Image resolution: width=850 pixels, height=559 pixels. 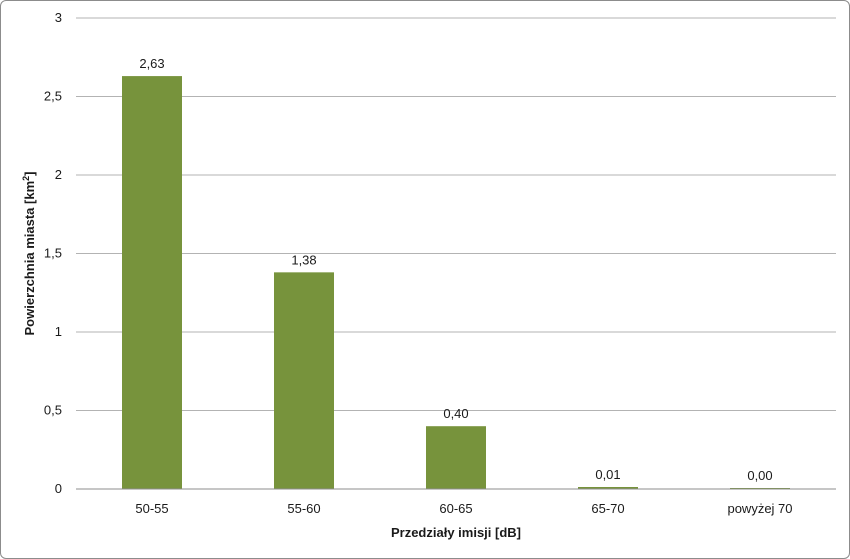 I want to click on x-tick-label: 60-65, so click(x=455, y=508).